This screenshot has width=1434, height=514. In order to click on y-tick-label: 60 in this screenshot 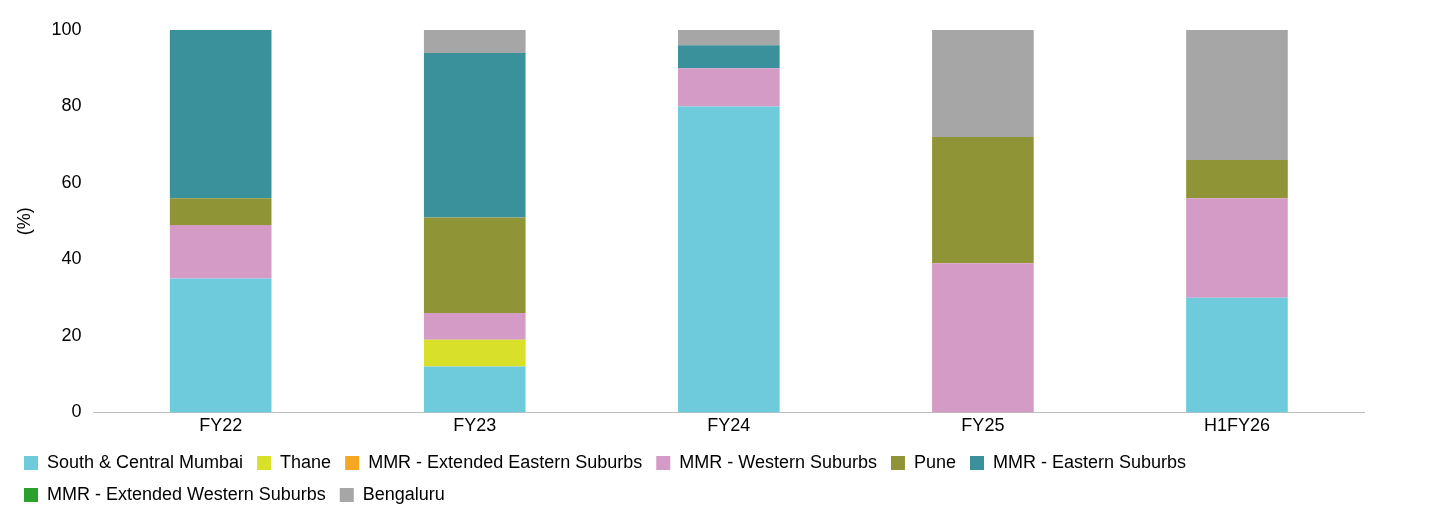, I will do `click(71, 181)`.